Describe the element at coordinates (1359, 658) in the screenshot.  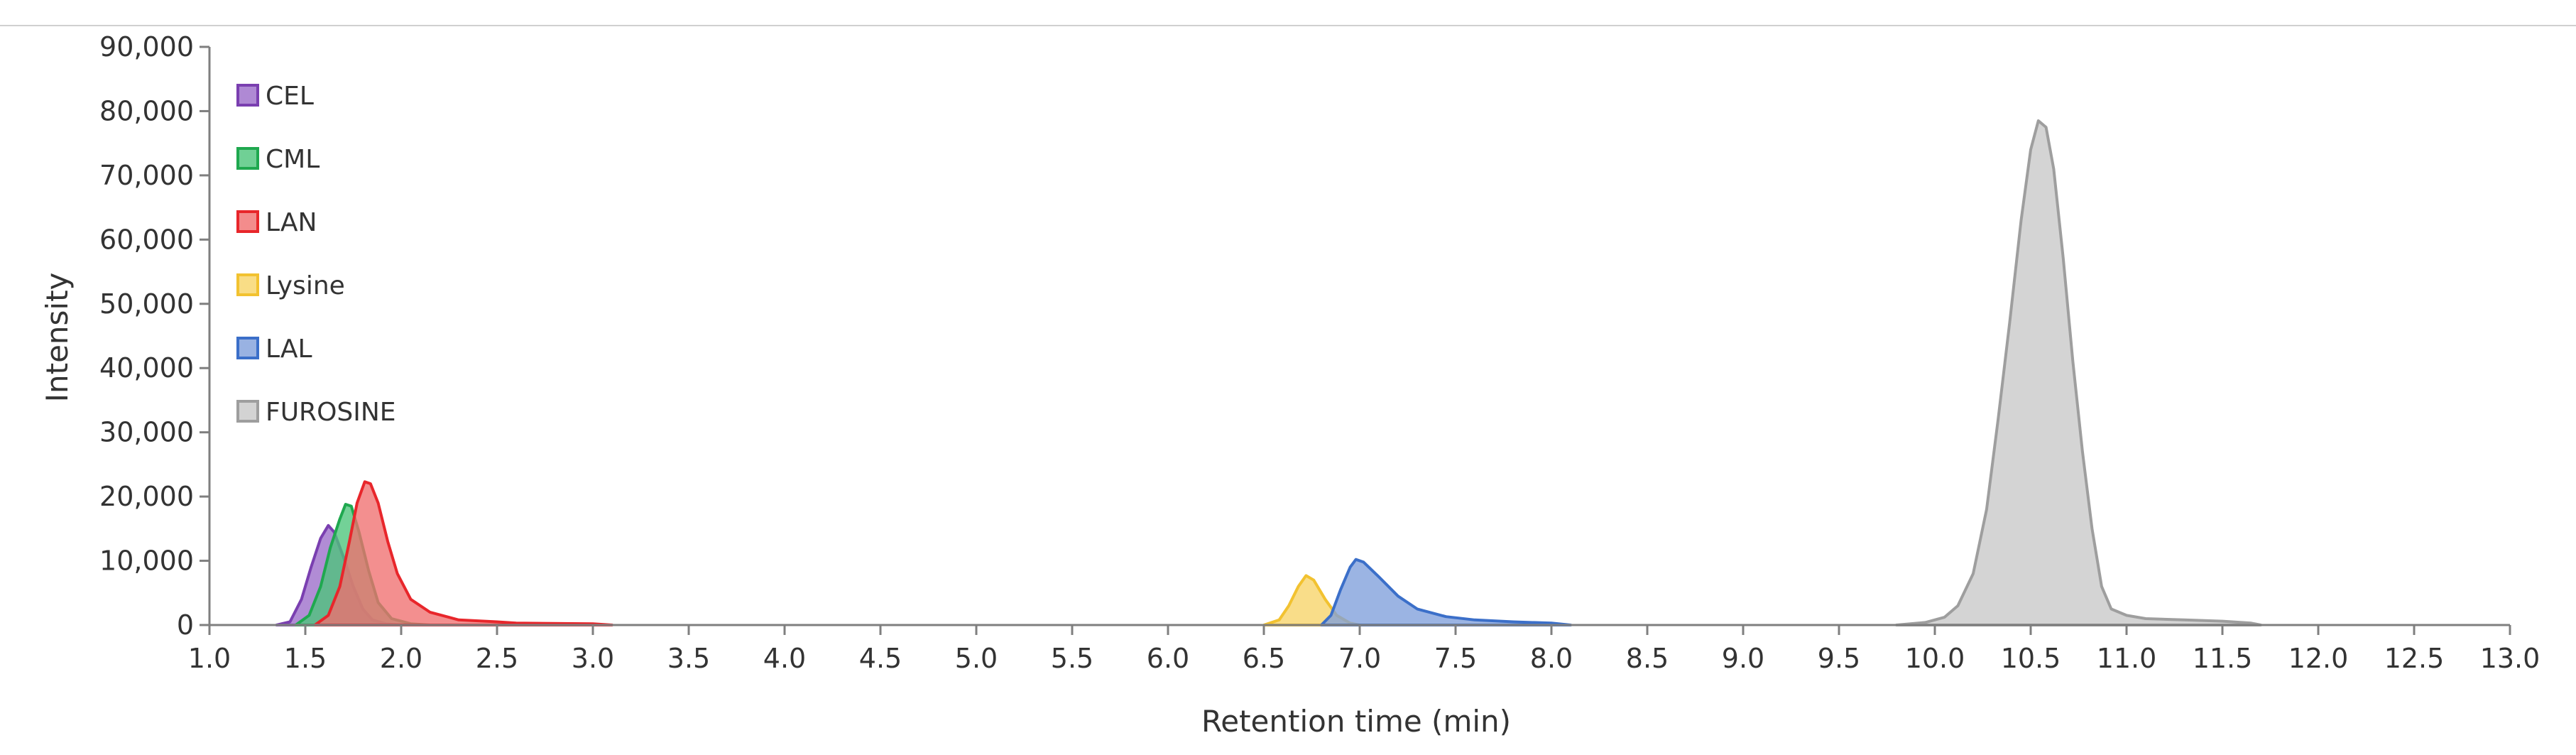
I see `x-tick-label: 7.0` at that location.